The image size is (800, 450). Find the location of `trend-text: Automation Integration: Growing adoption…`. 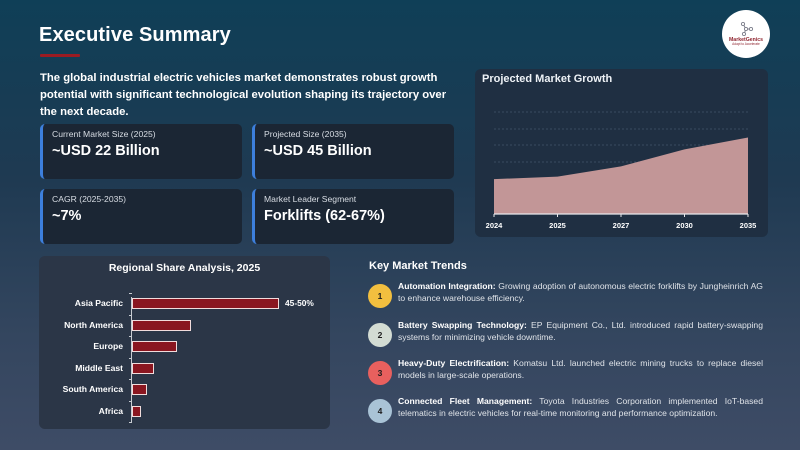

trend-text: Automation Integration: Growing adoption… is located at coordinates (580, 292).